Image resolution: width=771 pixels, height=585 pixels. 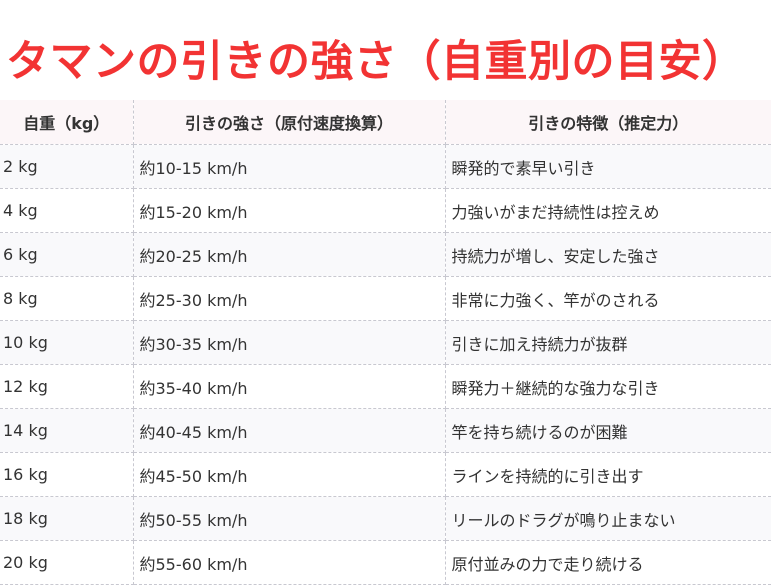 I want to click on table-row: 10 kg 約30-35 km/h 引きに加え持続力が抜群, so click(x=385, y=342).